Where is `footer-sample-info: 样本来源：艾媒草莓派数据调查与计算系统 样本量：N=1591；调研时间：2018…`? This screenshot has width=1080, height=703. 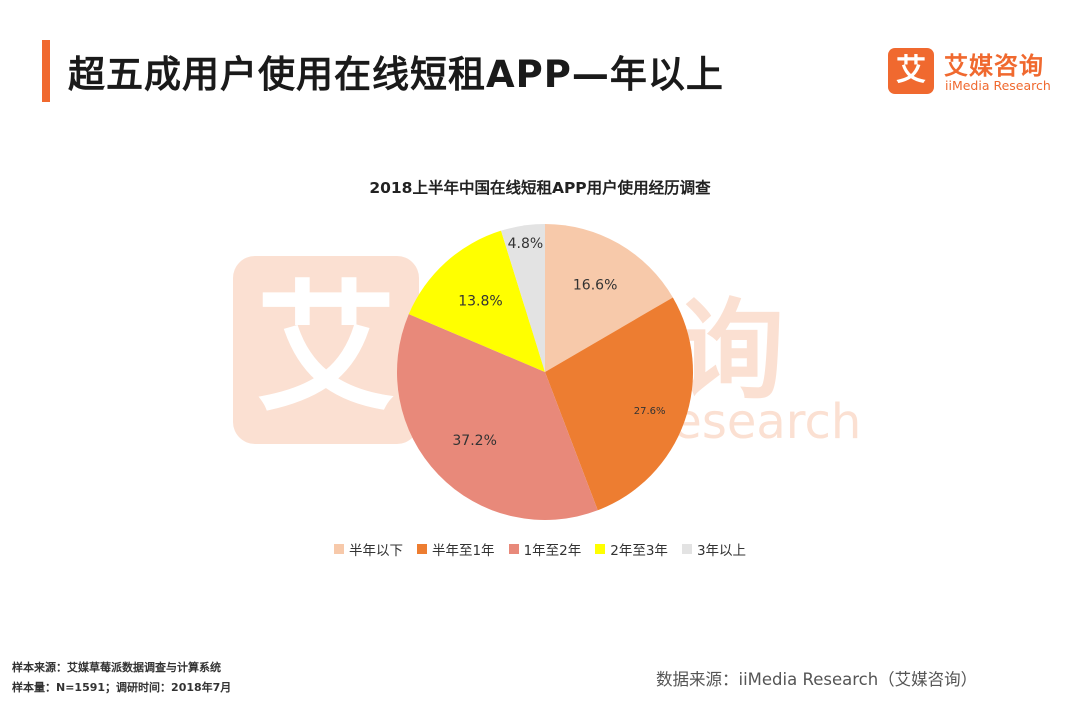 footer-sample-info: 样本来源：艾媒草莓派数据调查与计算系统 样本量：N=1591；调研时间：2018… is located at coordinates (121, 678).